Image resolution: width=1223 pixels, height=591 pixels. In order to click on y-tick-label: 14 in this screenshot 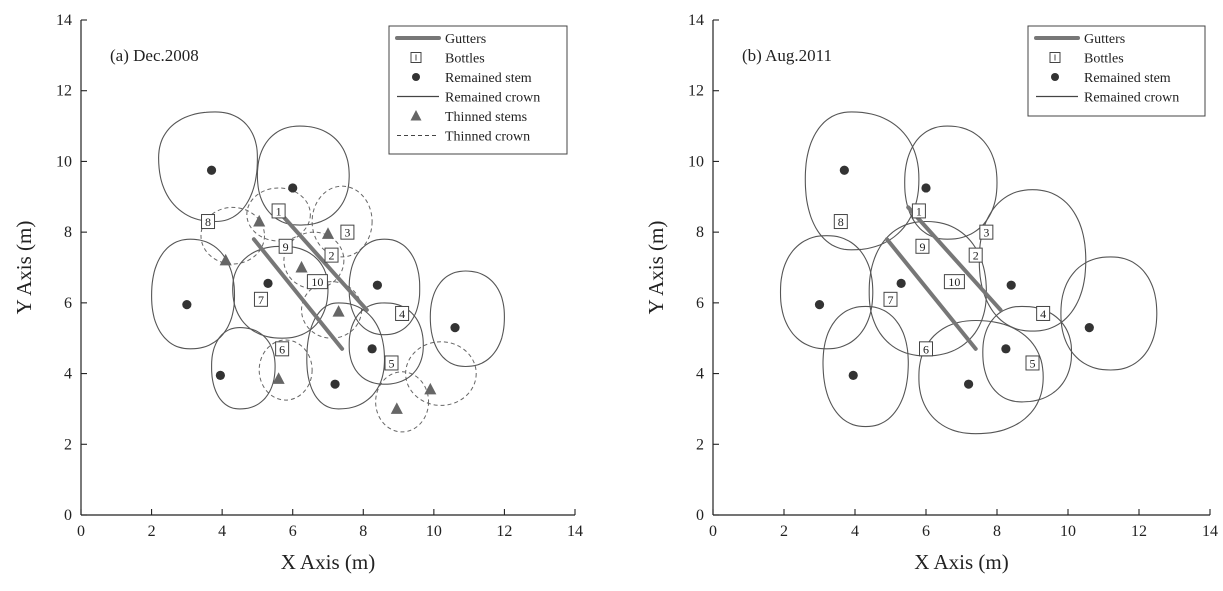, I will do `click(64, 20)`.